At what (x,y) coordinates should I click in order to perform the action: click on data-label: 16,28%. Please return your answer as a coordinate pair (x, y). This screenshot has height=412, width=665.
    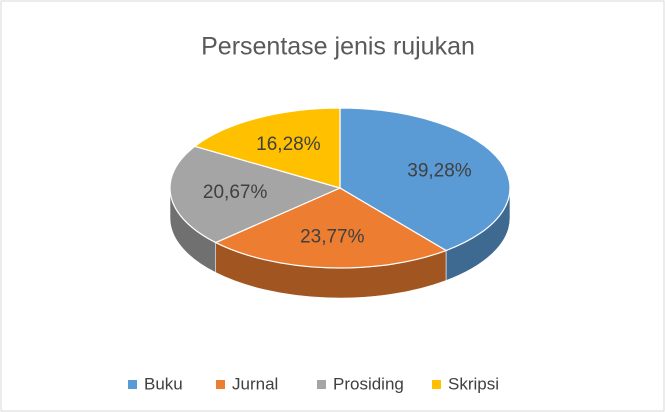
    Looking at the image, I should click on (288, 144).